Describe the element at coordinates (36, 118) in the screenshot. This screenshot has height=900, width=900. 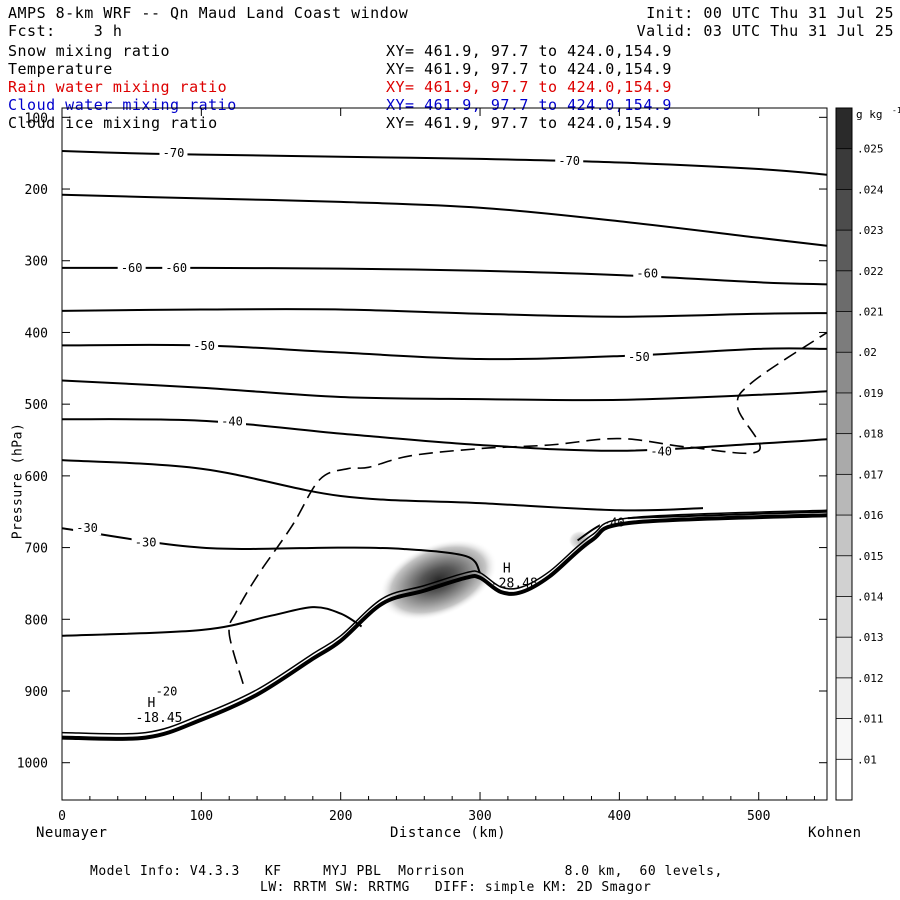
I see `y-tick-label: 100` at that location.